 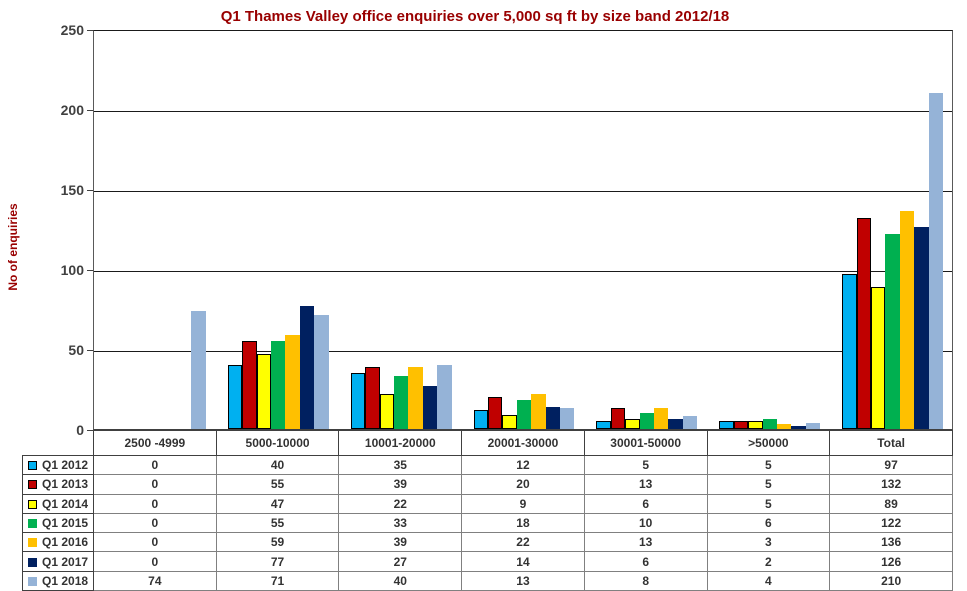 What do you see at coordinates (277, 465) in the screenshot?
I see `cell-q1-2012-1: 40` at bounding box center [277, 465].